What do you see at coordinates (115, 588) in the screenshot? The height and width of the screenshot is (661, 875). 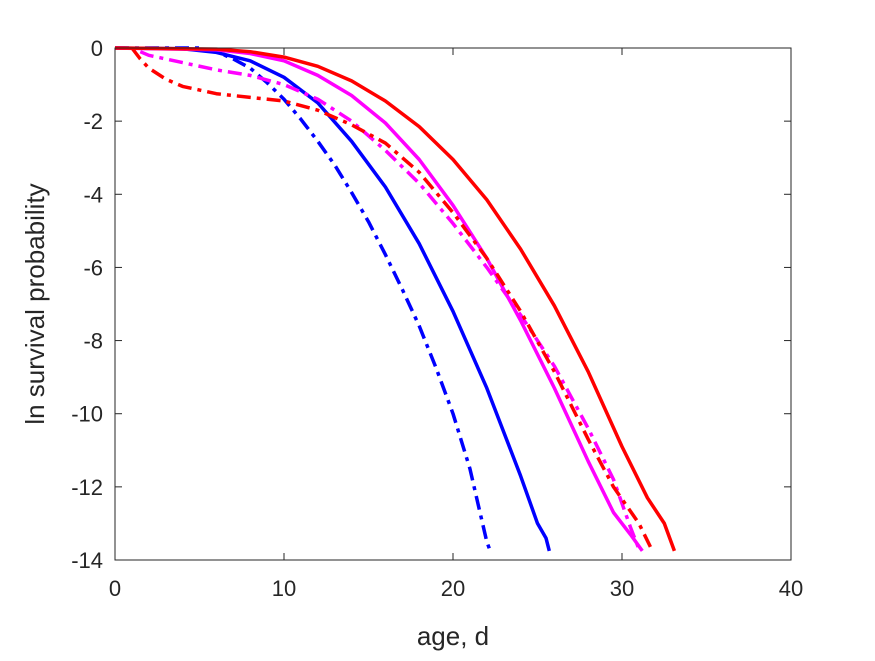 I see `x-tick-label: 0` at bounding box center [115, 588].